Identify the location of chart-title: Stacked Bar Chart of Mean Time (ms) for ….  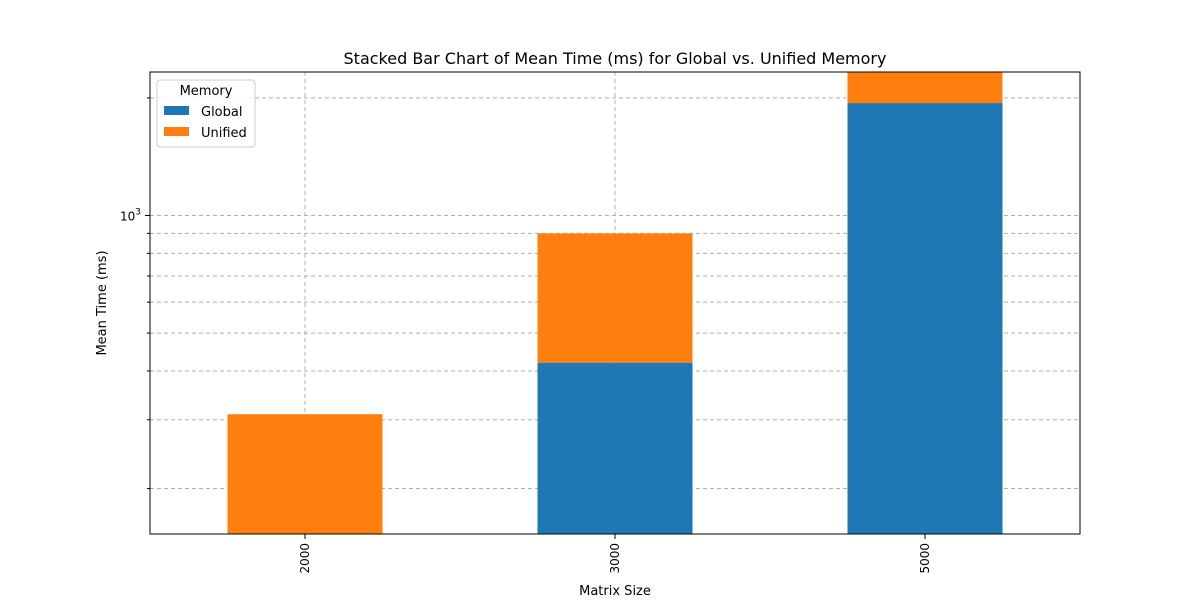
(615, 58).